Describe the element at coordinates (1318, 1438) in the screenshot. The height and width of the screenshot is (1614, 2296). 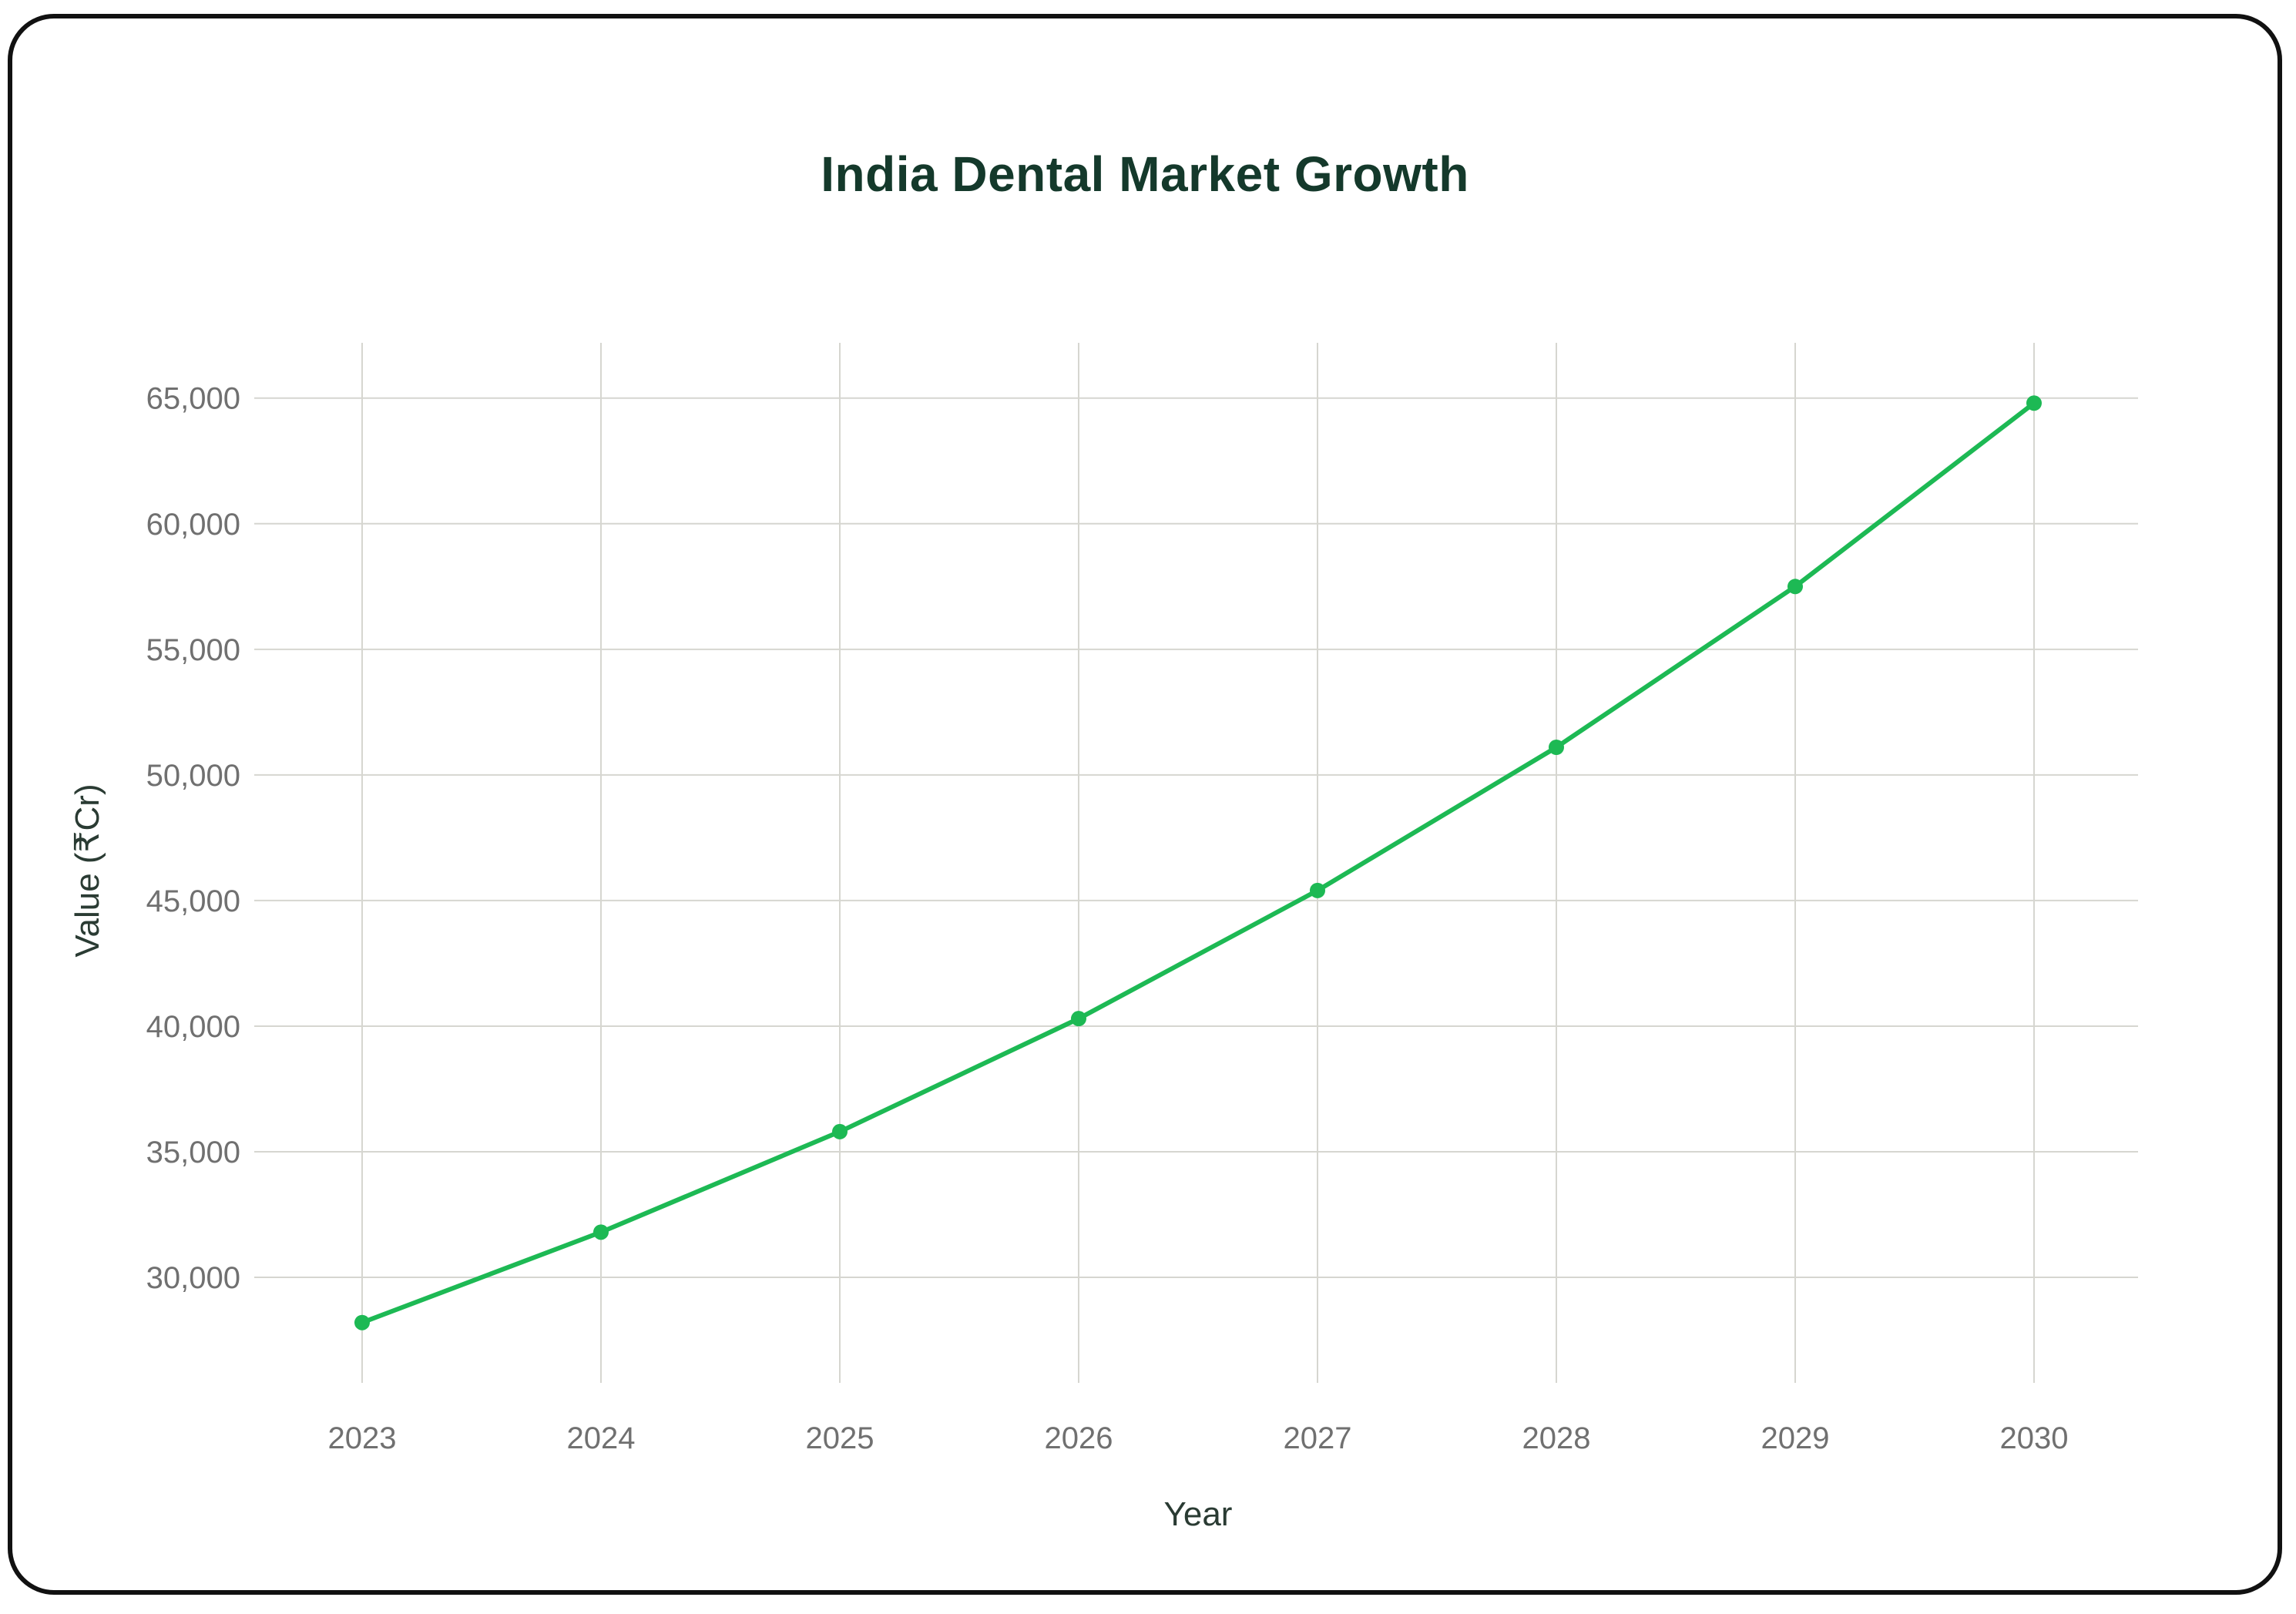
I see `x-tick-label: 2027` at that location.